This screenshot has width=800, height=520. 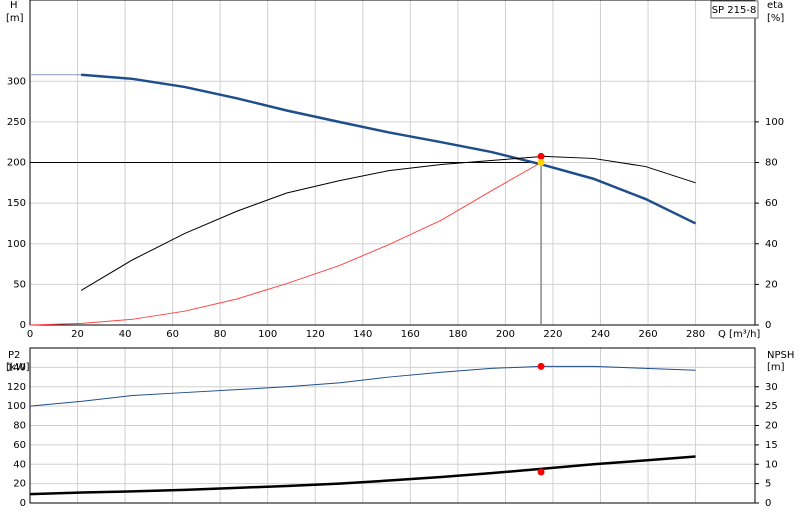 What do you see at coordinates (600, 334) in the screenshot?
I see `x-tick-label: 240` at bounding box center [600, 334].